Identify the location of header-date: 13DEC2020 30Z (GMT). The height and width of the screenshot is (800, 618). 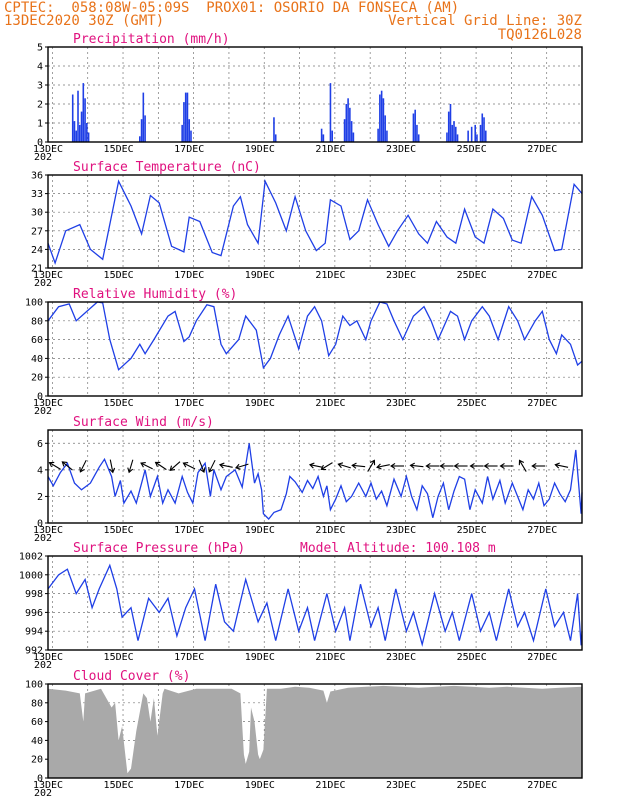
(84, 21).